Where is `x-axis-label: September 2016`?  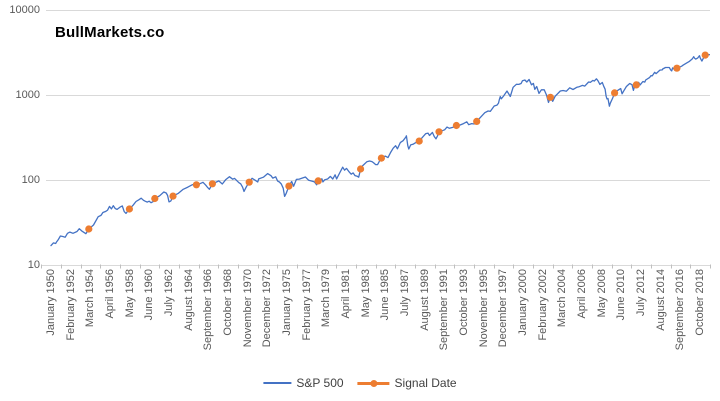 x-axis-label: September 2016 is located at coordinates (680, 310).